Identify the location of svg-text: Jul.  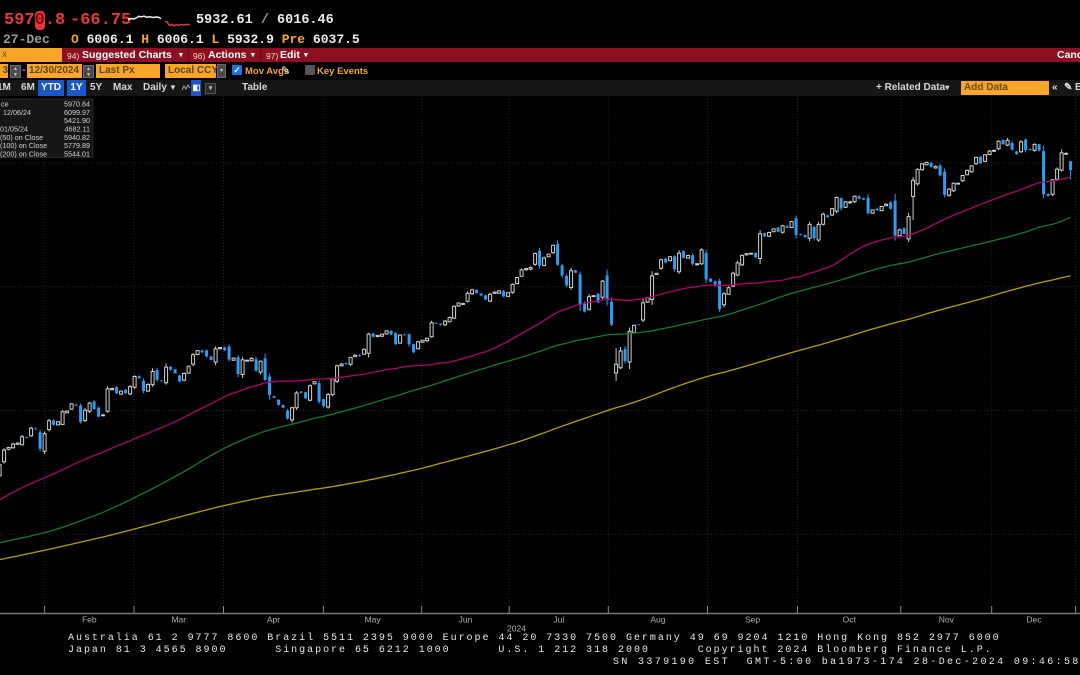
(558, 620).